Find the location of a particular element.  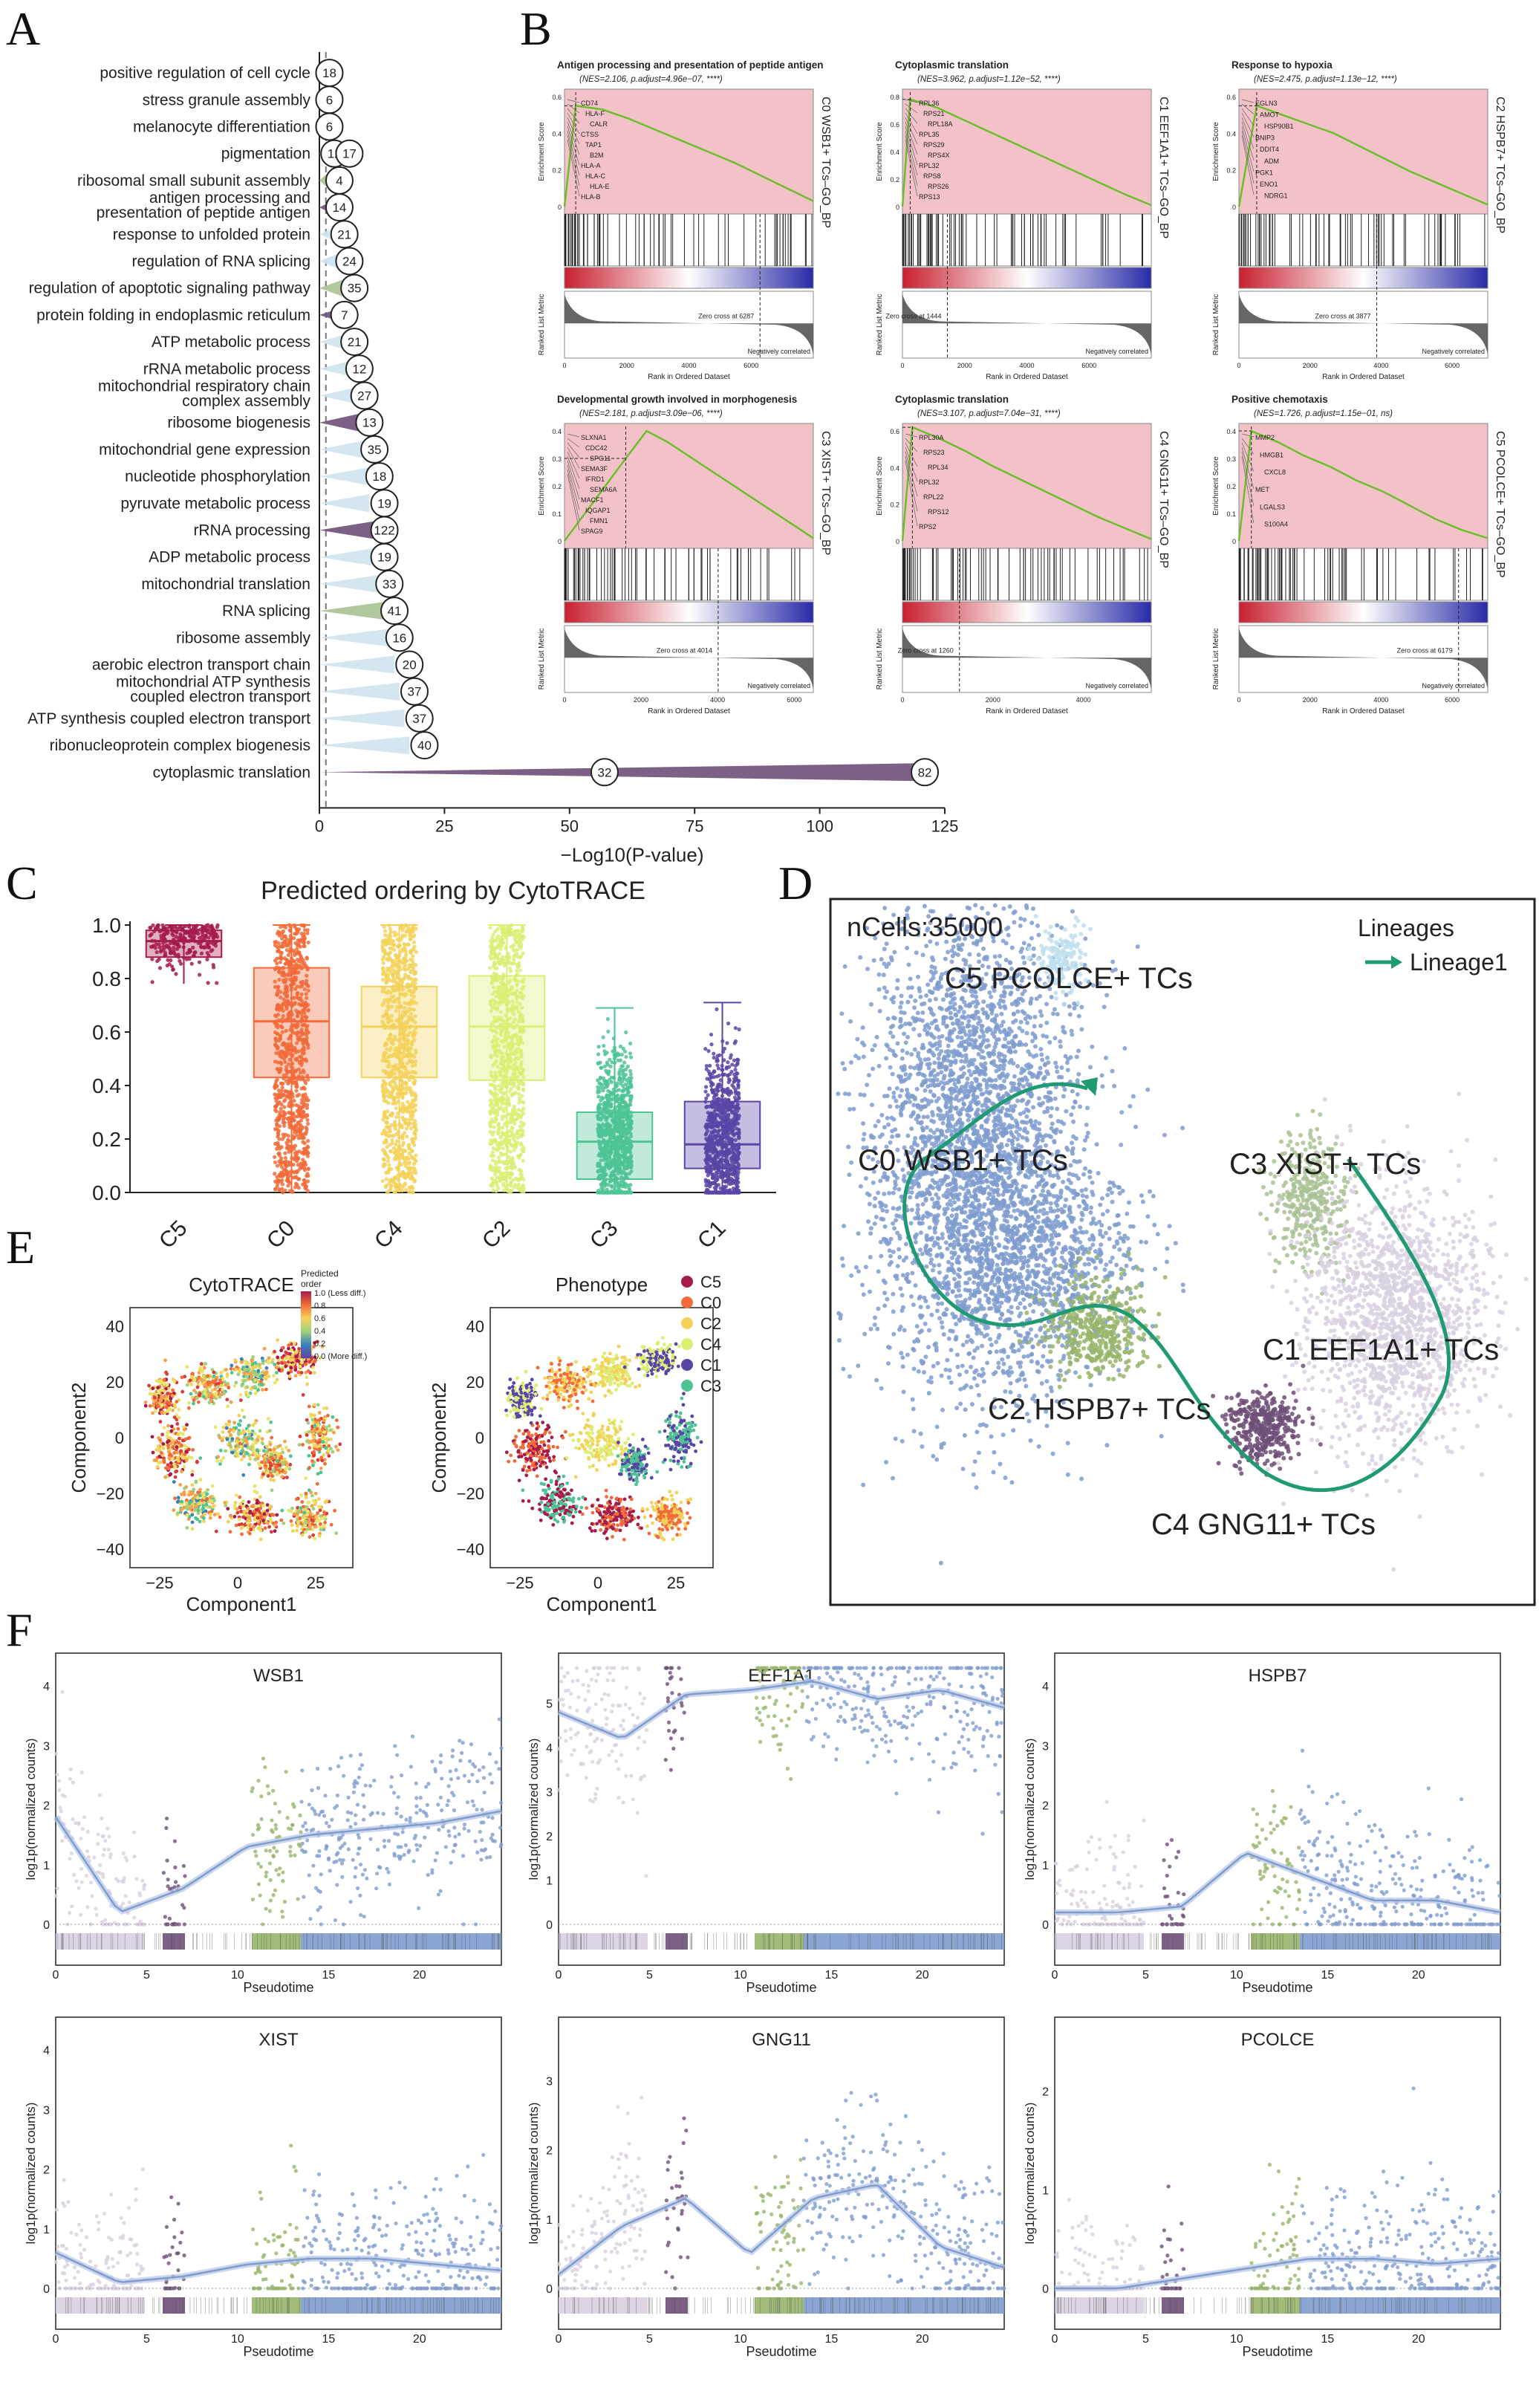

a-x-axis-title: −Log10(P-value) is located at coordinates (632, 854).